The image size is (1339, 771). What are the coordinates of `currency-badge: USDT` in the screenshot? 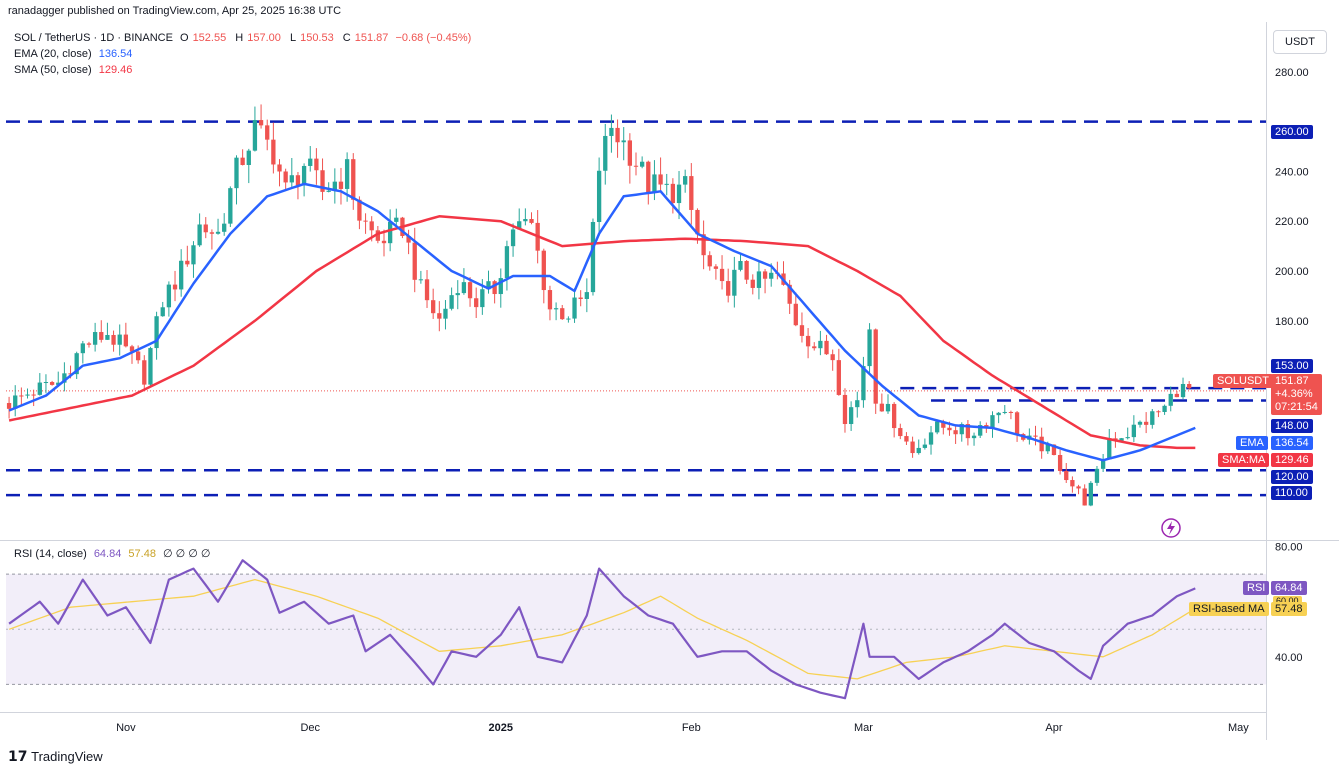 It's located at (1300, 42).